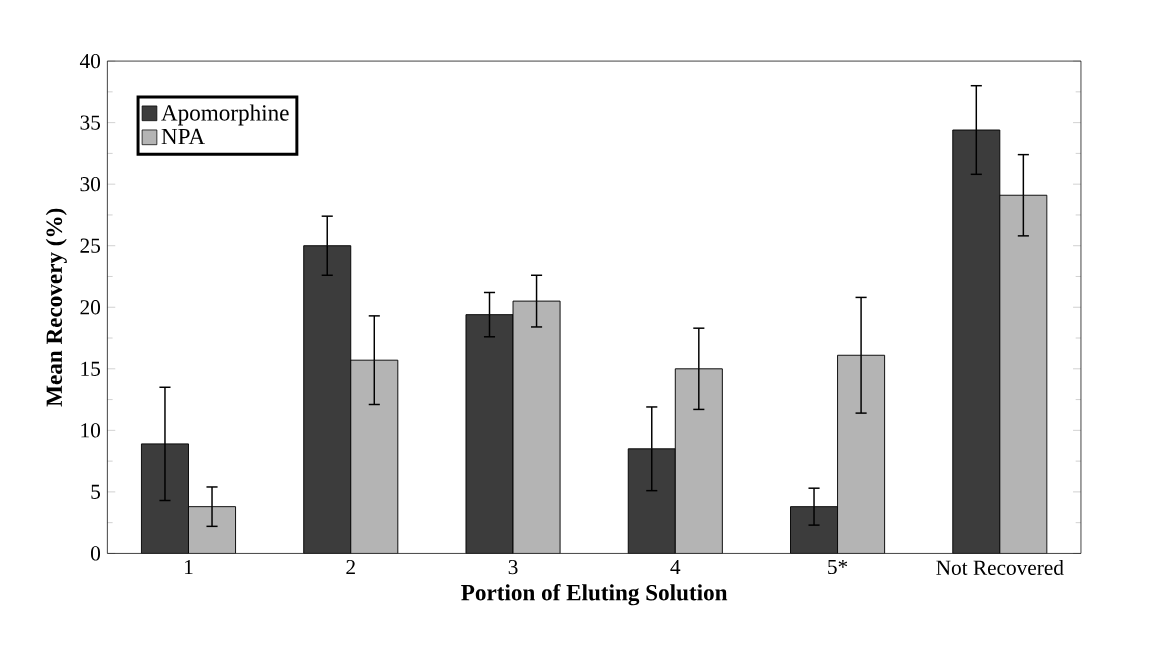 The width and height of the screenshot is (1155, 664). What do you see at coordinates (90, 61) in the screenshot?
I see `y-tick-label: 40` at bounding box center [90, 61].